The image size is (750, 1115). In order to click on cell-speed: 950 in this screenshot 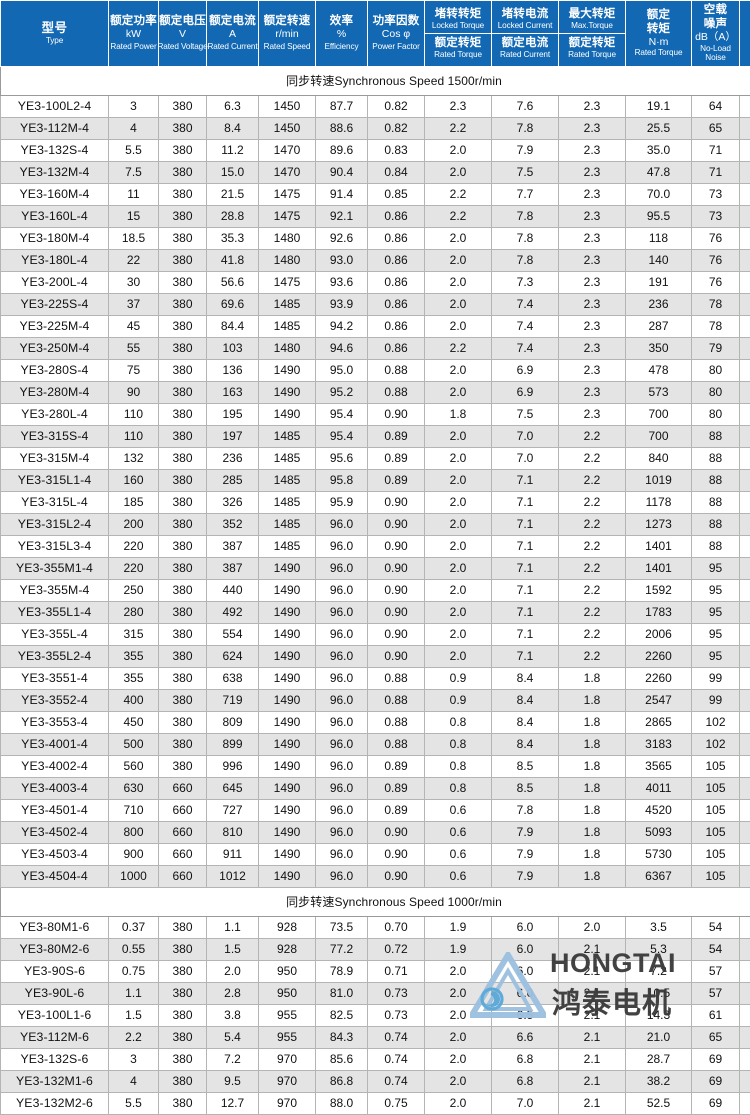, I will do `click(287, 993)`.